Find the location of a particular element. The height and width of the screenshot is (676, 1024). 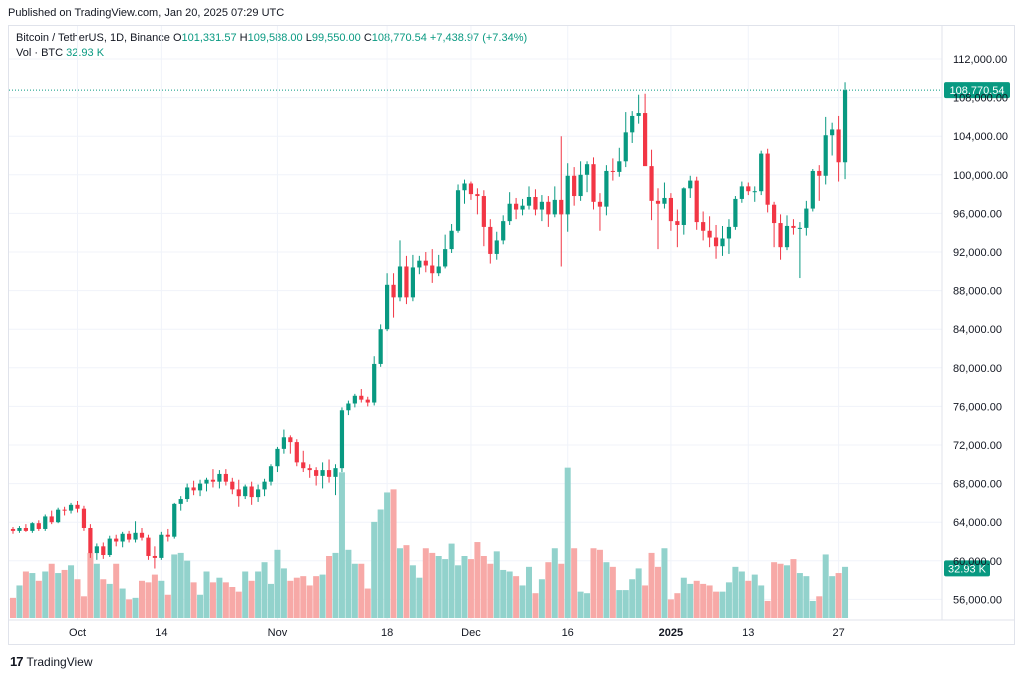

x-tick-label: Oct is located at coordinates (77, 633).